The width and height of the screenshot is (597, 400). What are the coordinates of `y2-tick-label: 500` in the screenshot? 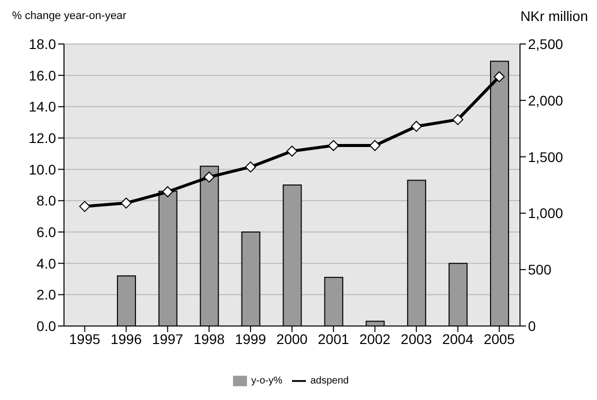 It's located at (540, 270).